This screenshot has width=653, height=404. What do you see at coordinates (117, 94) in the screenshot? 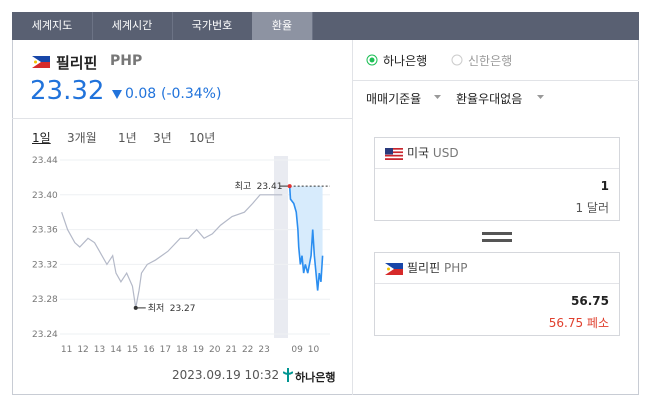
I see `down-arrow` at bounding box center [117, 94].